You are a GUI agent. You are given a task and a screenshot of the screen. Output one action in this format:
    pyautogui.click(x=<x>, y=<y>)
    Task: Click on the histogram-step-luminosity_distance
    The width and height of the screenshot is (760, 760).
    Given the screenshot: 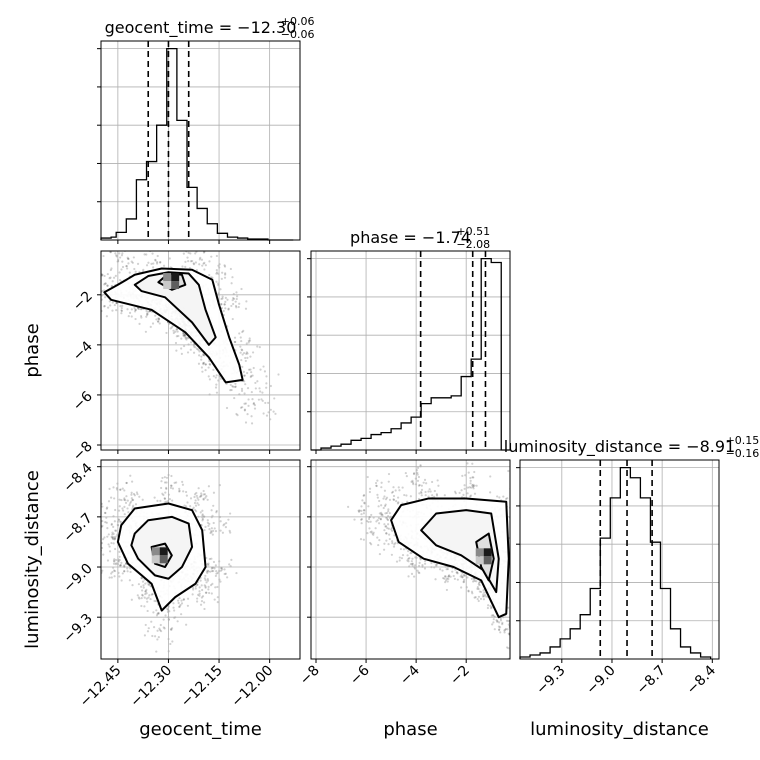 What is the action you would take?
    pyautogui.click(x=615, y=563)
    